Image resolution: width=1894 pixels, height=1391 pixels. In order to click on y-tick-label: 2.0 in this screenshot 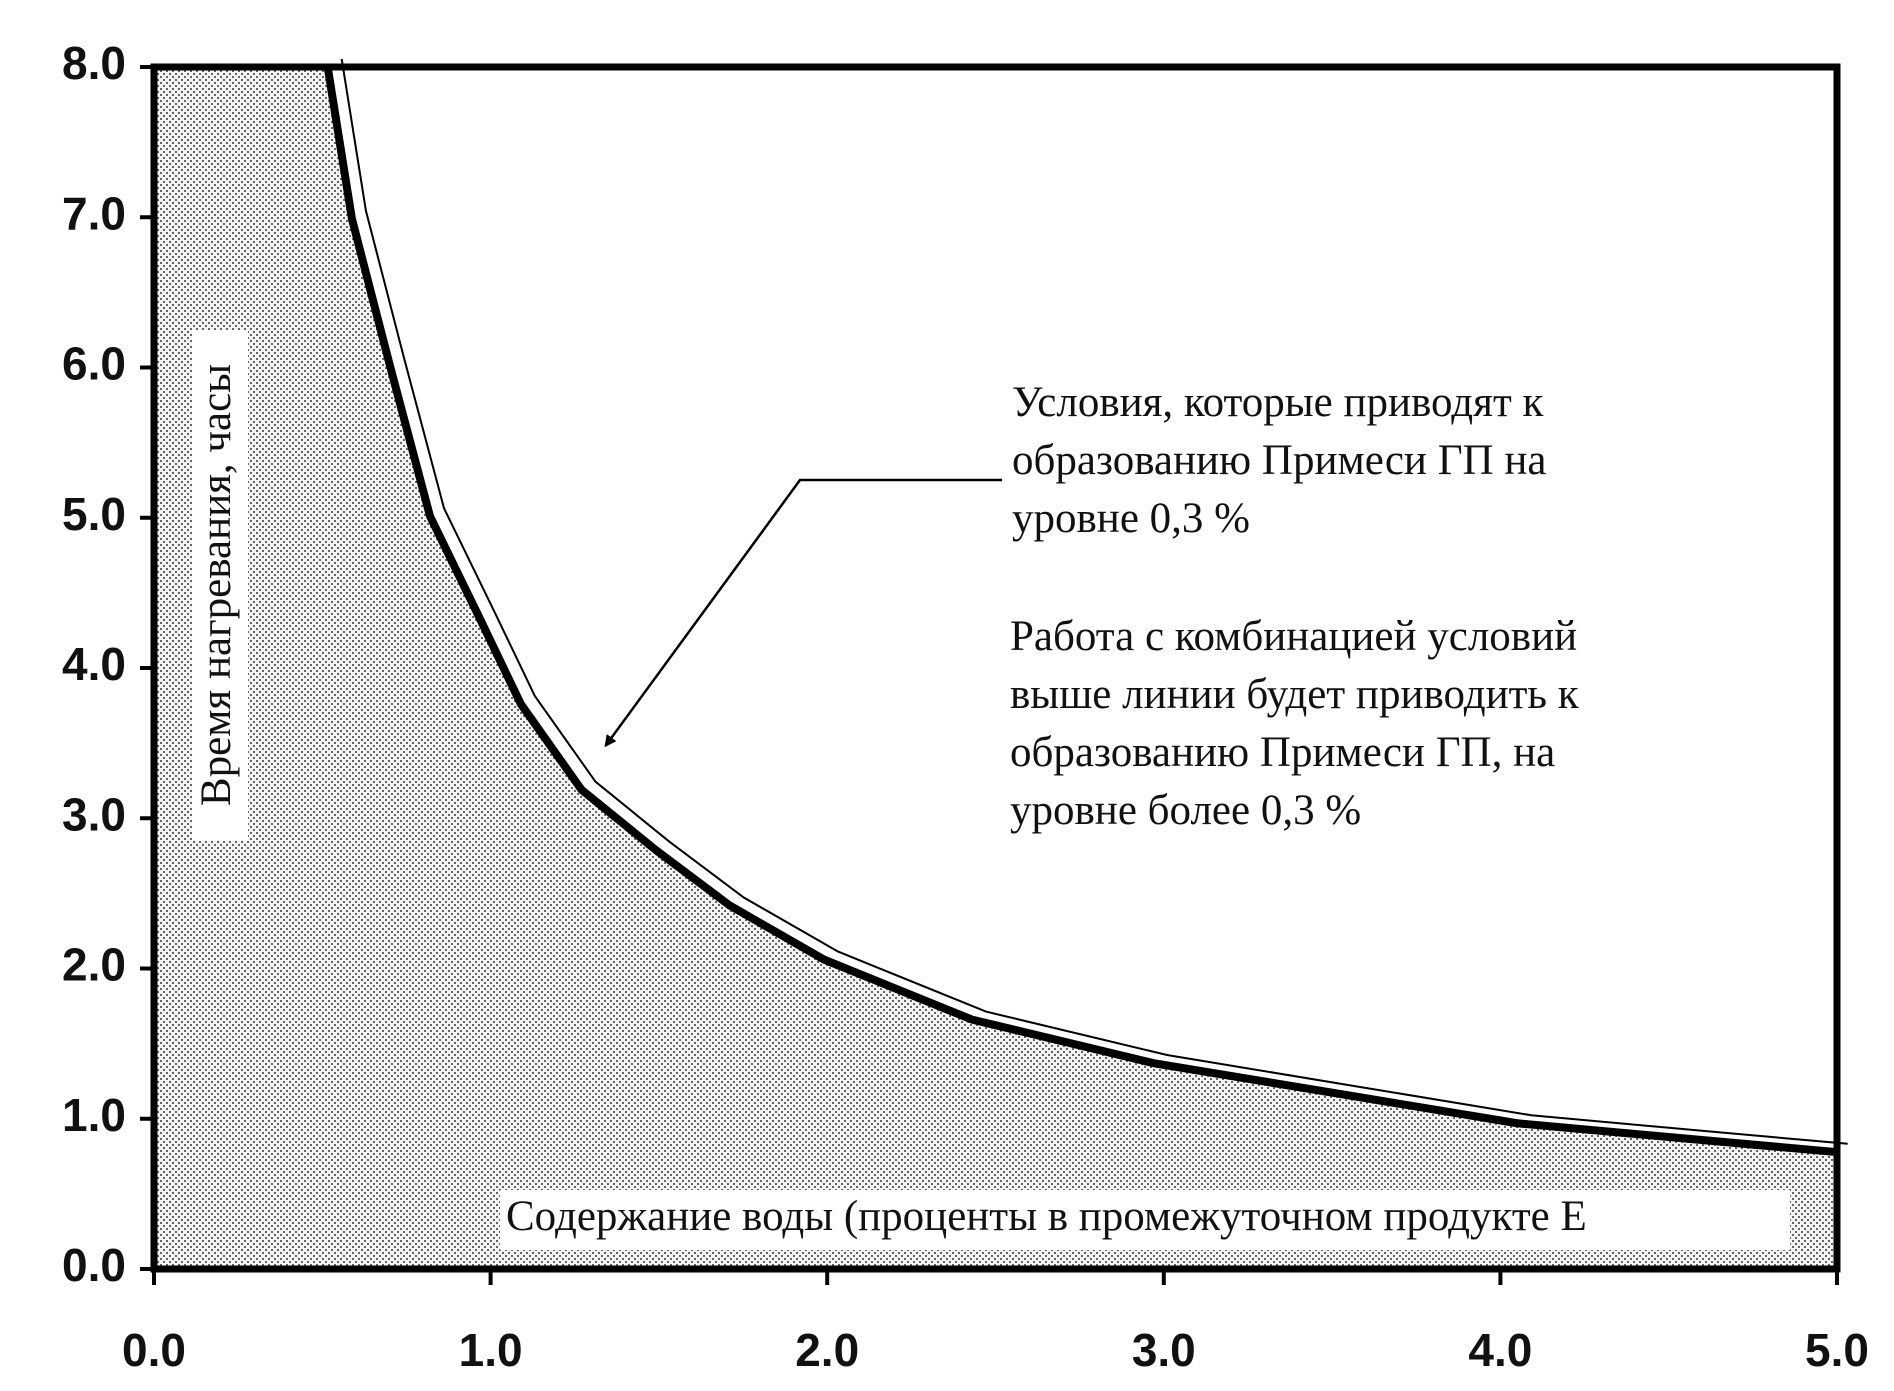, I will do `click(94, 965)`.